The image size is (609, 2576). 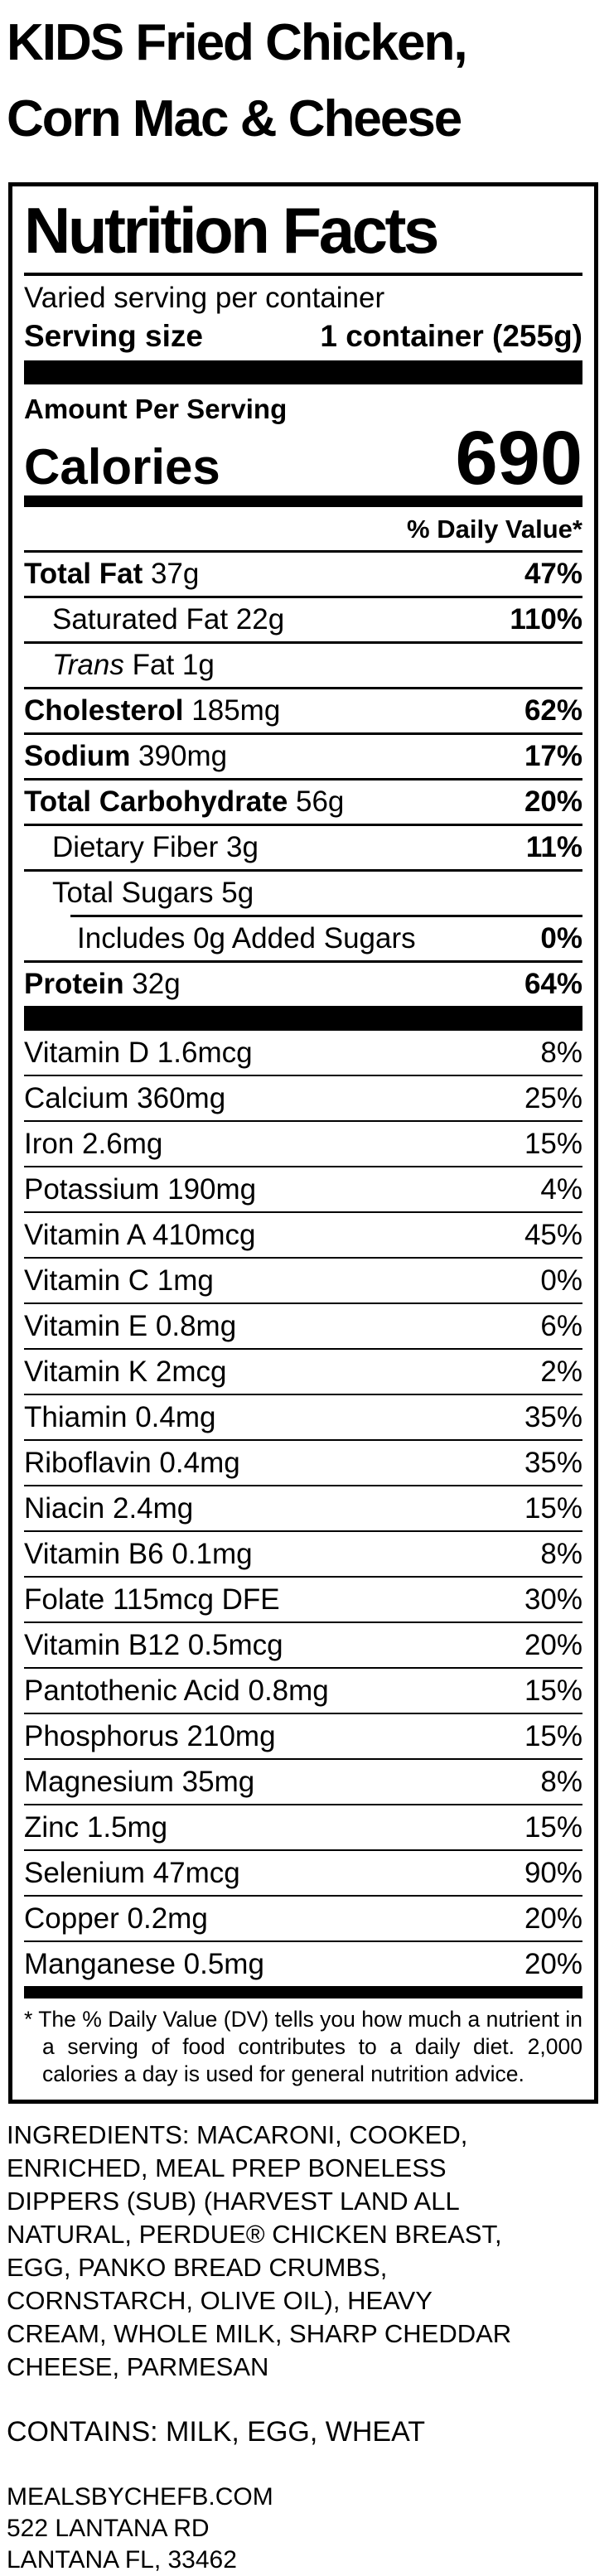 What do you see at coordinates (553, 984) in the screenshot?
I see `nutrient-daily-value: 64%` at bounding box center [553, 984].